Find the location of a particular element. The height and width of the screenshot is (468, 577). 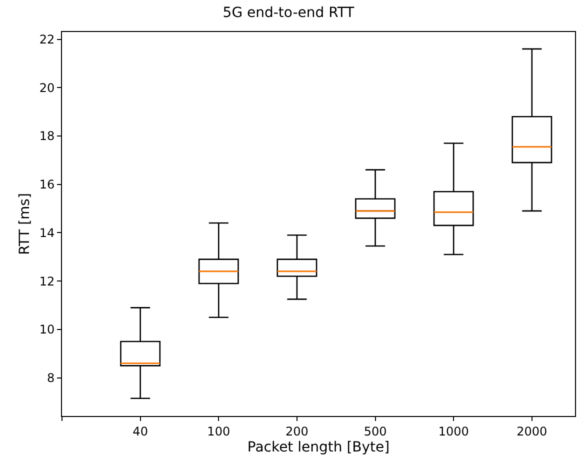

y-tick-label: 8 is located at coordinates (50, 377).